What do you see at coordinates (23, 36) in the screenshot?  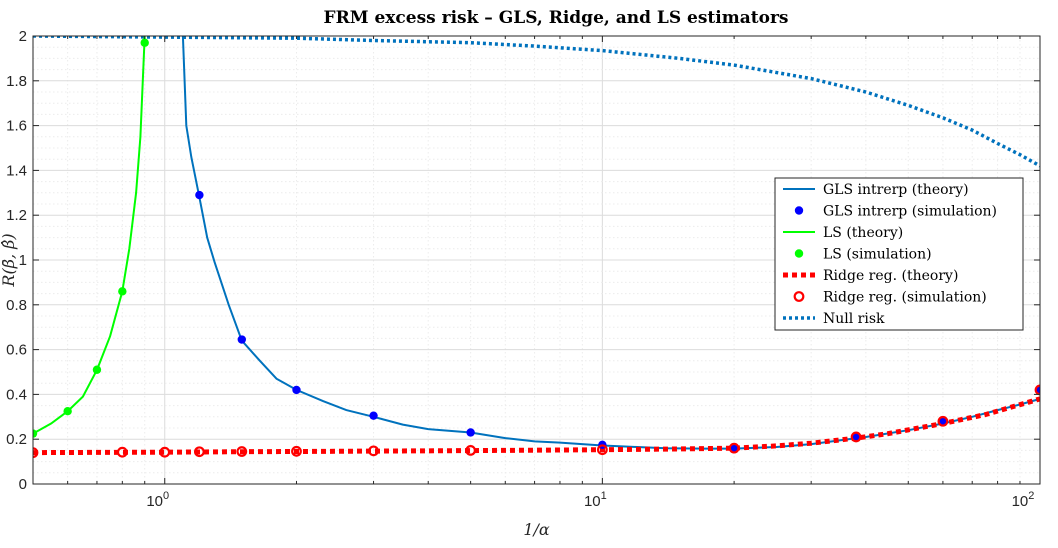 I see `y-tick-label: 2` at bounding box center [23, 36].